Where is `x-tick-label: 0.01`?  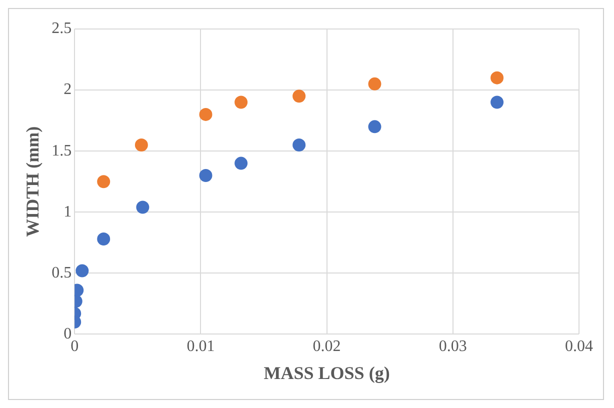 x-tick-label: 0.01 is located at coordinates (200, 347).